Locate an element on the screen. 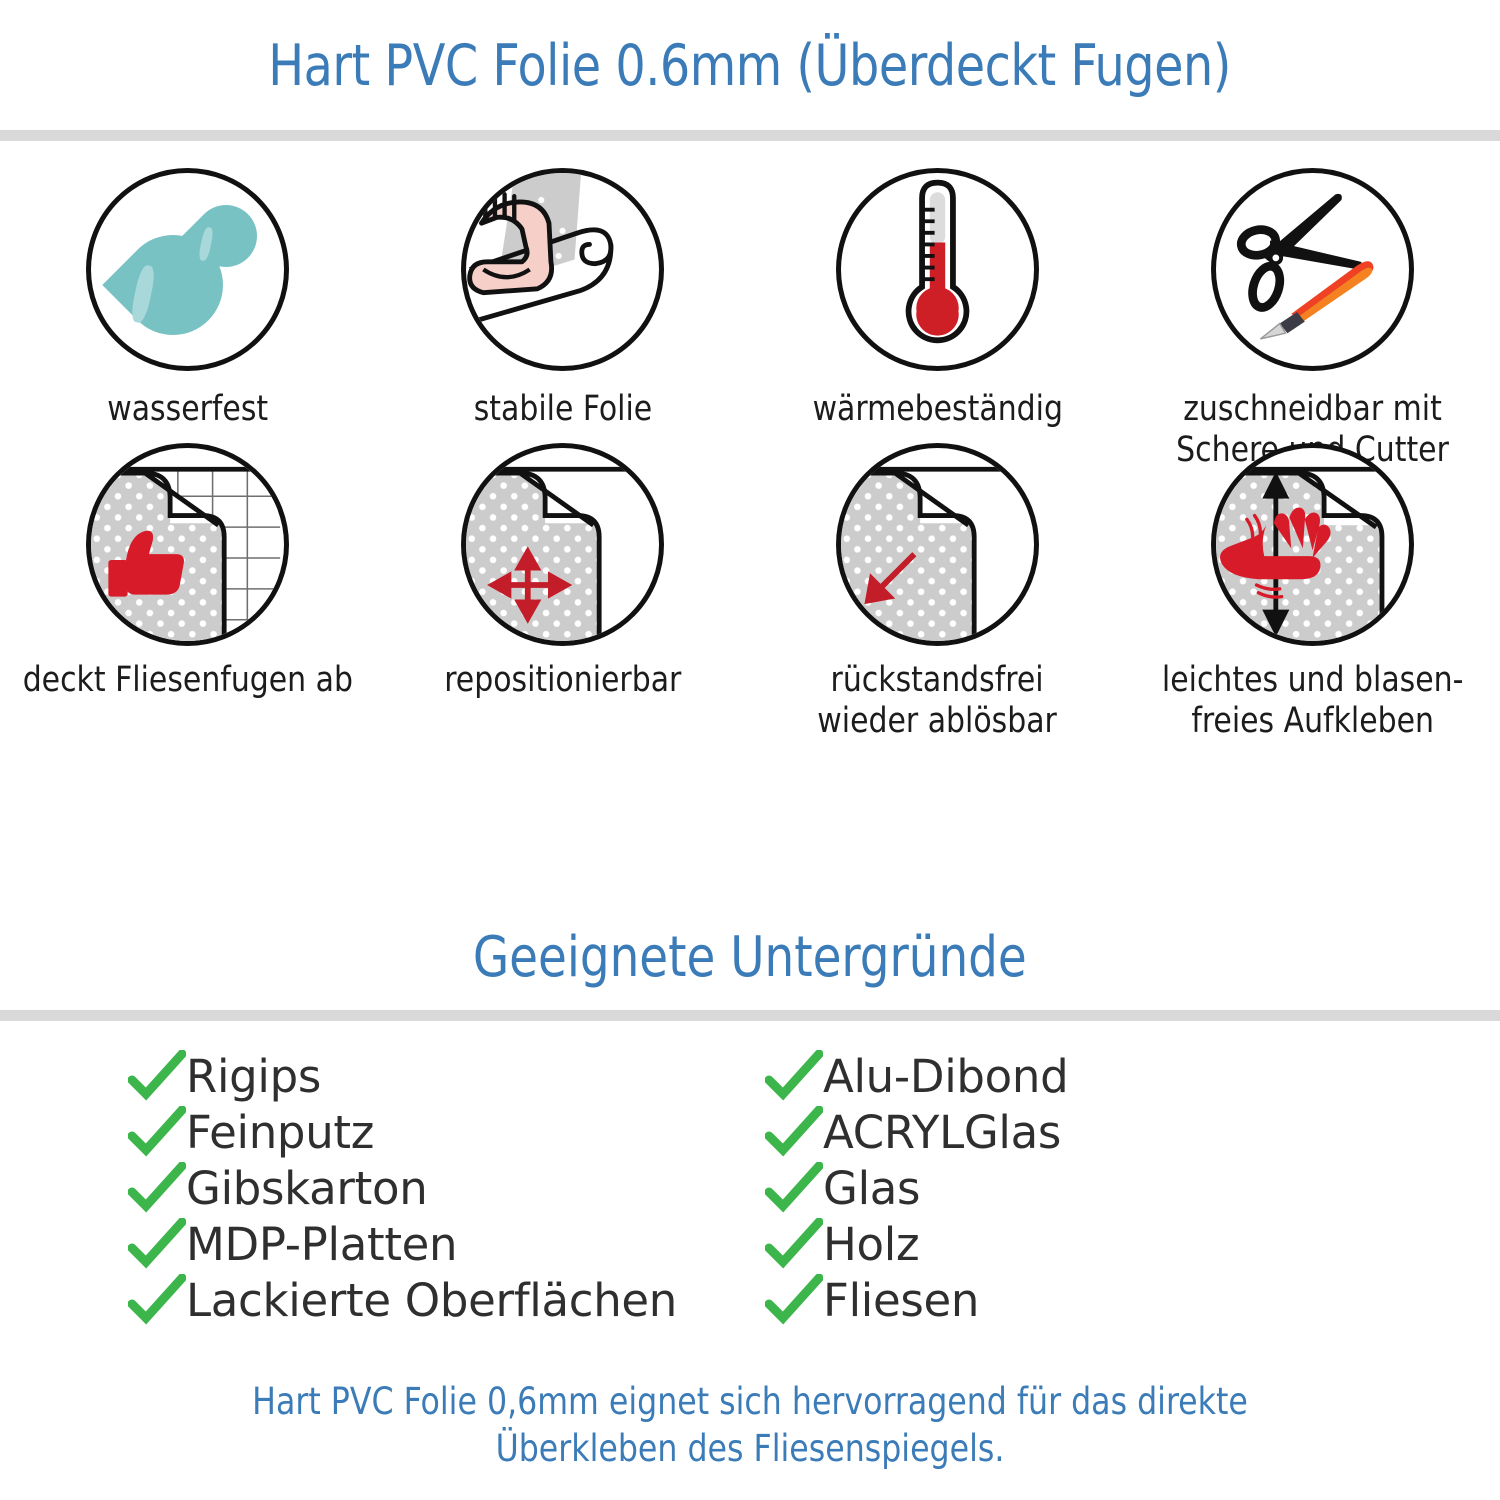  feature-stabile-folie: stabile Folie 0,6mm is located at coordinates (562, 324).